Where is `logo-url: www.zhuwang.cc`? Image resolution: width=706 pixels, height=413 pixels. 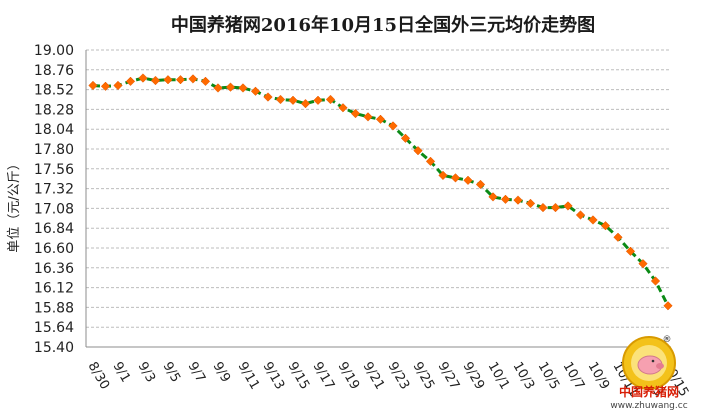
logo-url: www.zhuwang.cc is located at coordinates (648, 406).